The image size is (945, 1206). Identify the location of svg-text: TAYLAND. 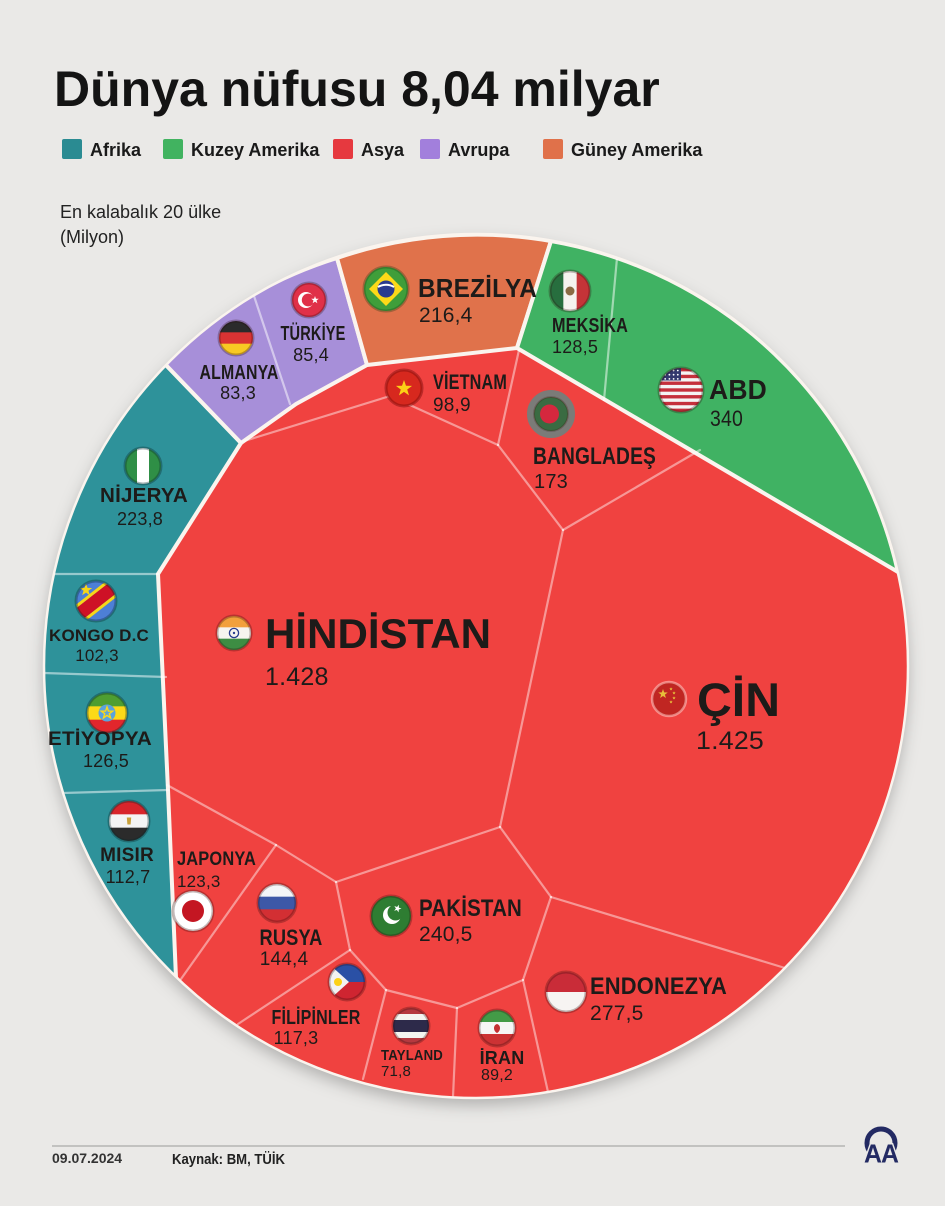
(412, 1055).